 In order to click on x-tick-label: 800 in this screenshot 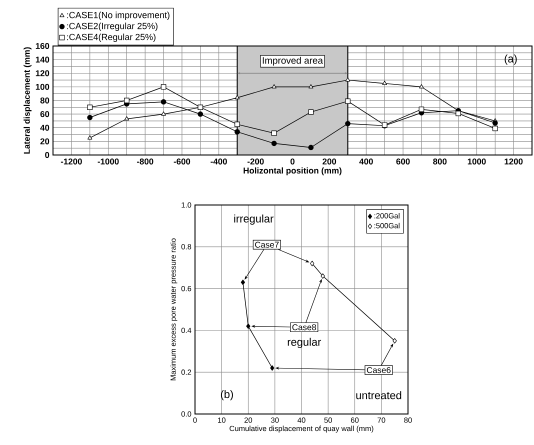, I will do `click(440, 161)`.